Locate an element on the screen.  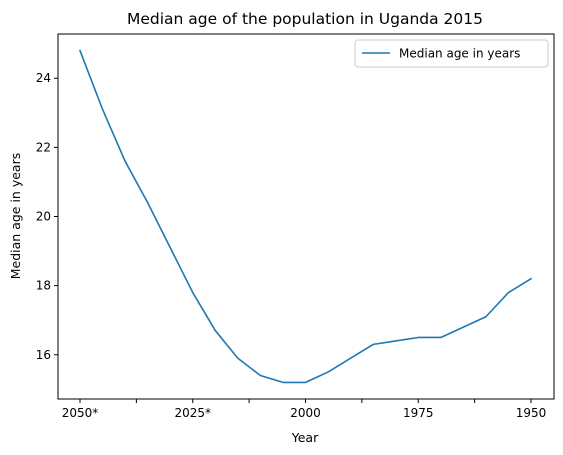
legend: Median age in years is located at coordinates (451, 53).